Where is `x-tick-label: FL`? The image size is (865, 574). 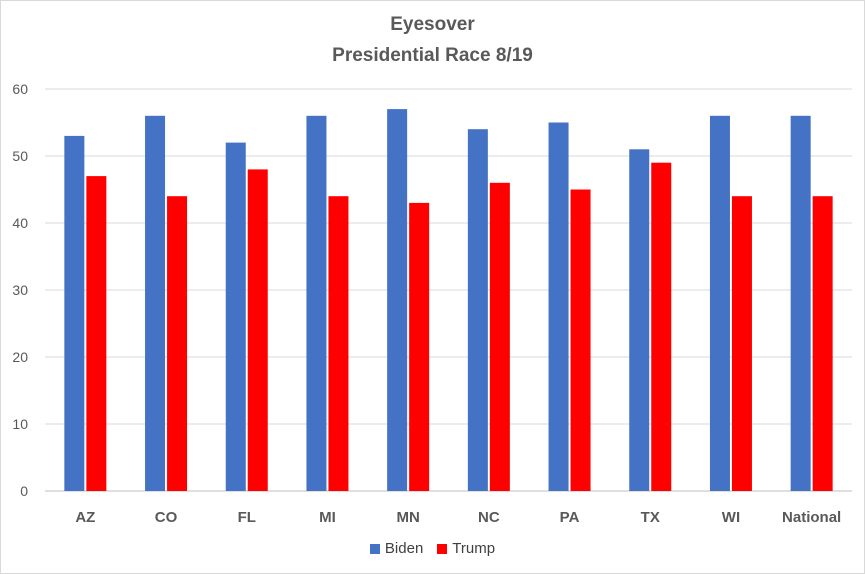
x-tick-label: FL is located at coordinates (247, 517).